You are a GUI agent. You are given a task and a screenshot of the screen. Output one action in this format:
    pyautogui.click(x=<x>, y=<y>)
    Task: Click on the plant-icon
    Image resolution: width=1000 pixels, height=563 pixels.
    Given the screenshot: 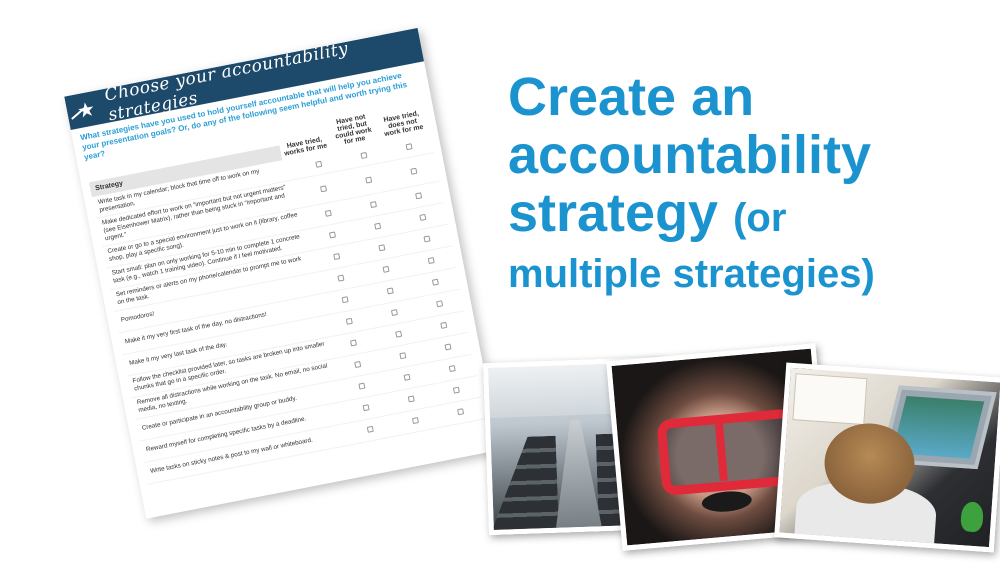 What is the action you would take?
    pyautogui.click(x=972, y=517)
    